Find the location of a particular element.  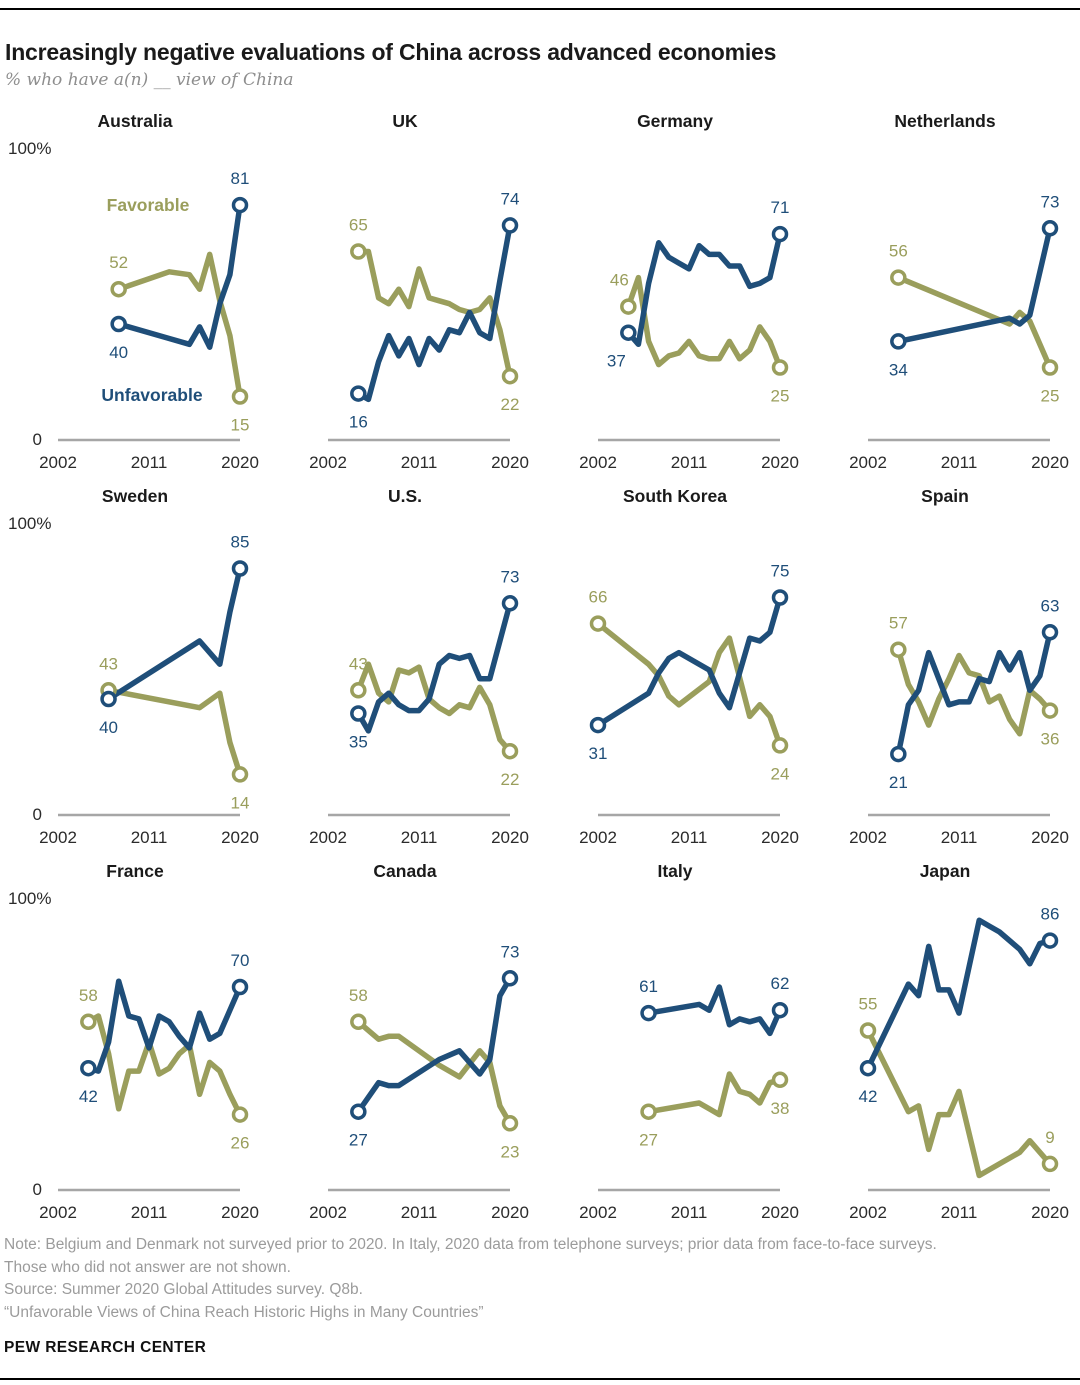

chart-germany: Germany 2002 2011 2020 46 25 37 71 is located at coordinates (675, 292).